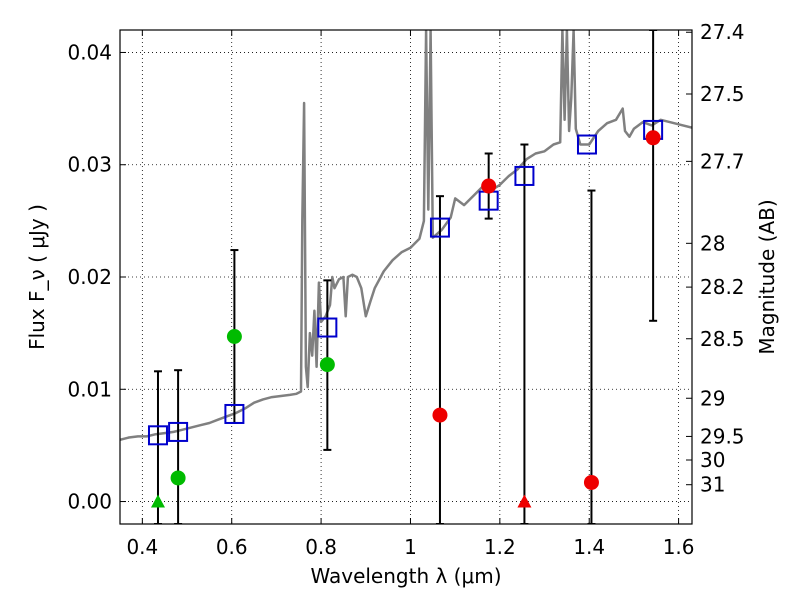  I want to click on y-tick-label: 0.03, so click(89, 165).